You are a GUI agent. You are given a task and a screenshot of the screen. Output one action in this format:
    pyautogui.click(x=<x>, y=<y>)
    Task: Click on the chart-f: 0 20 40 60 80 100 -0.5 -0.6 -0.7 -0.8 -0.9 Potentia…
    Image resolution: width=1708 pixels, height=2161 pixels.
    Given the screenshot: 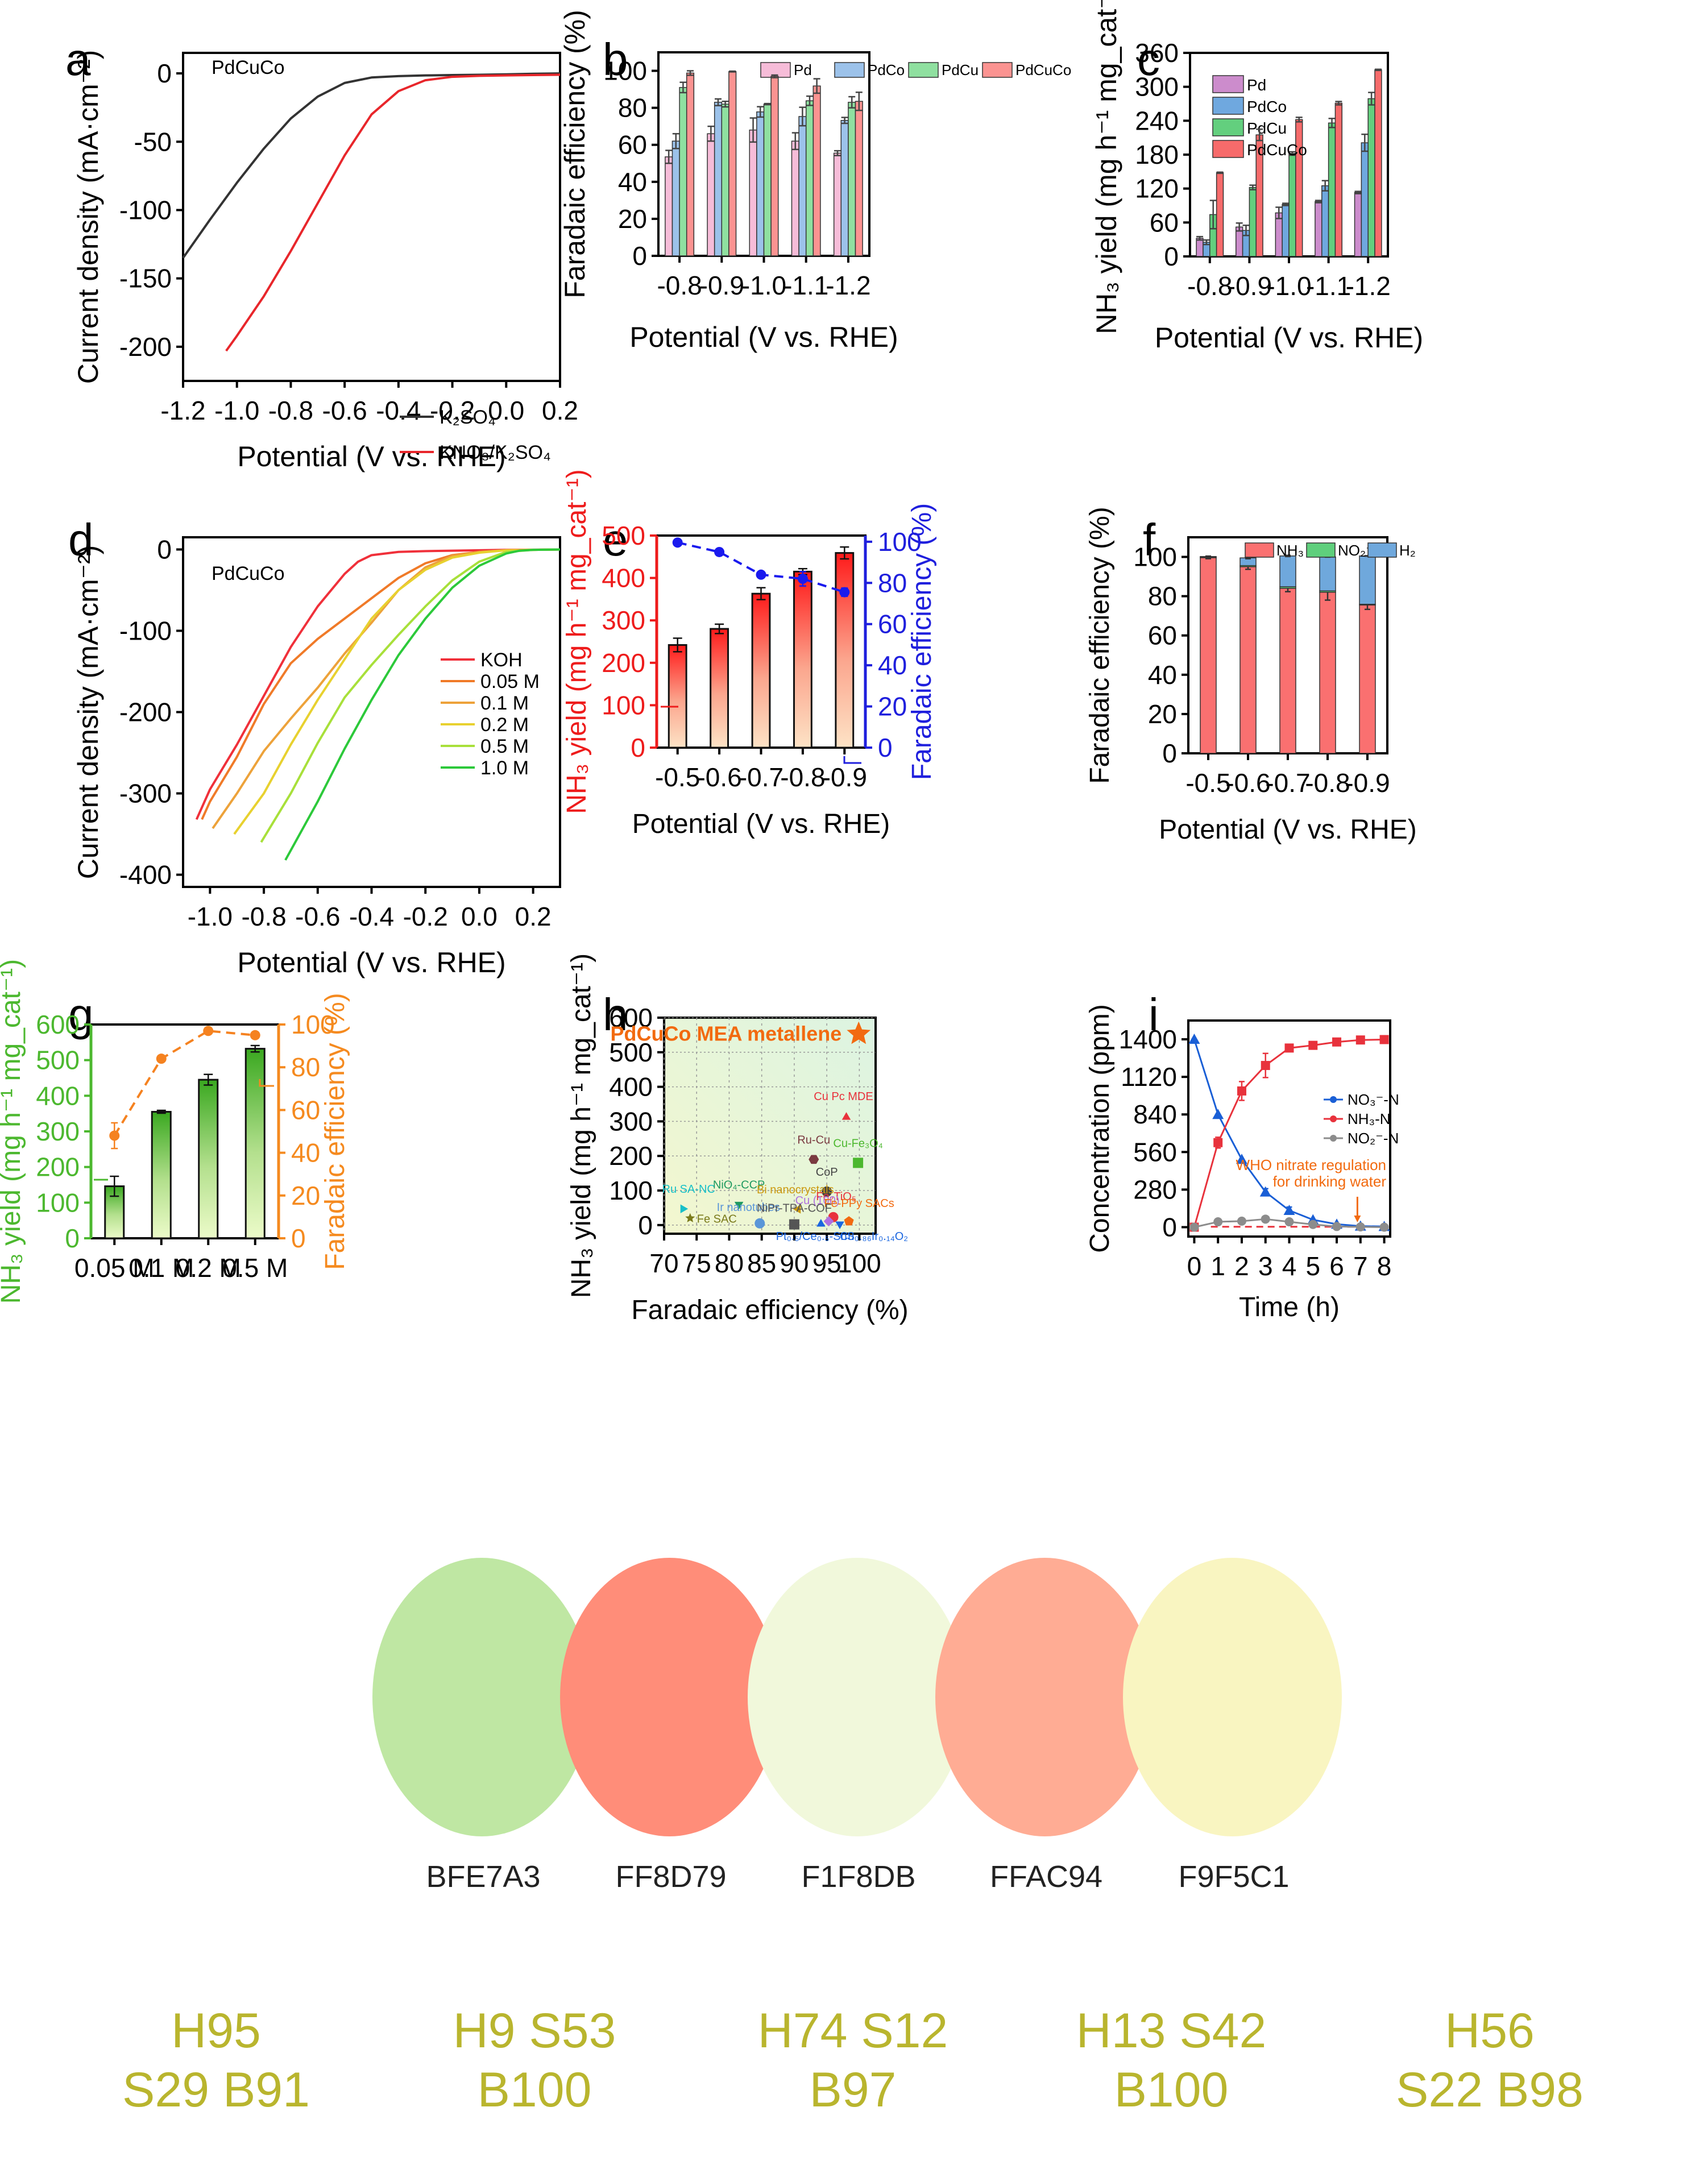 What is the action you would take?
    pyautogui.click(x=1396, y=736)
    